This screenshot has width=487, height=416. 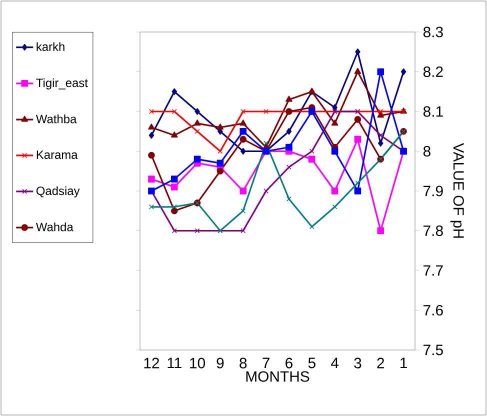 What do you see at coordinates (433, 32) in the screenshot?
I see `y-tick-label: 8.3` at bounding box center [433, 32].